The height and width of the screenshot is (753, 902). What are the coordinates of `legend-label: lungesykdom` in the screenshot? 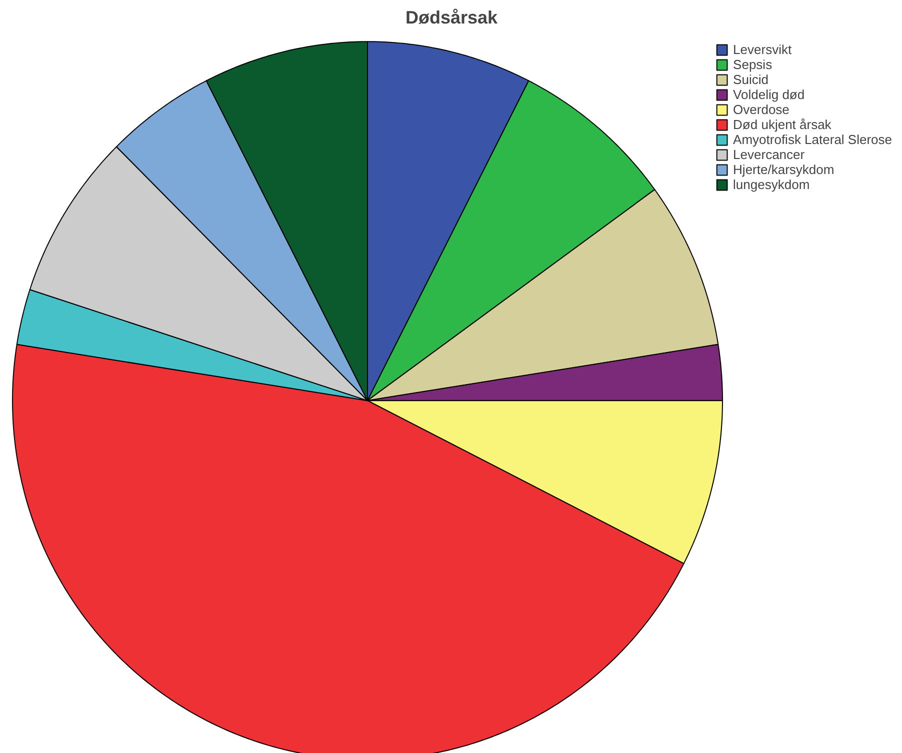 It's located at (771, 184).